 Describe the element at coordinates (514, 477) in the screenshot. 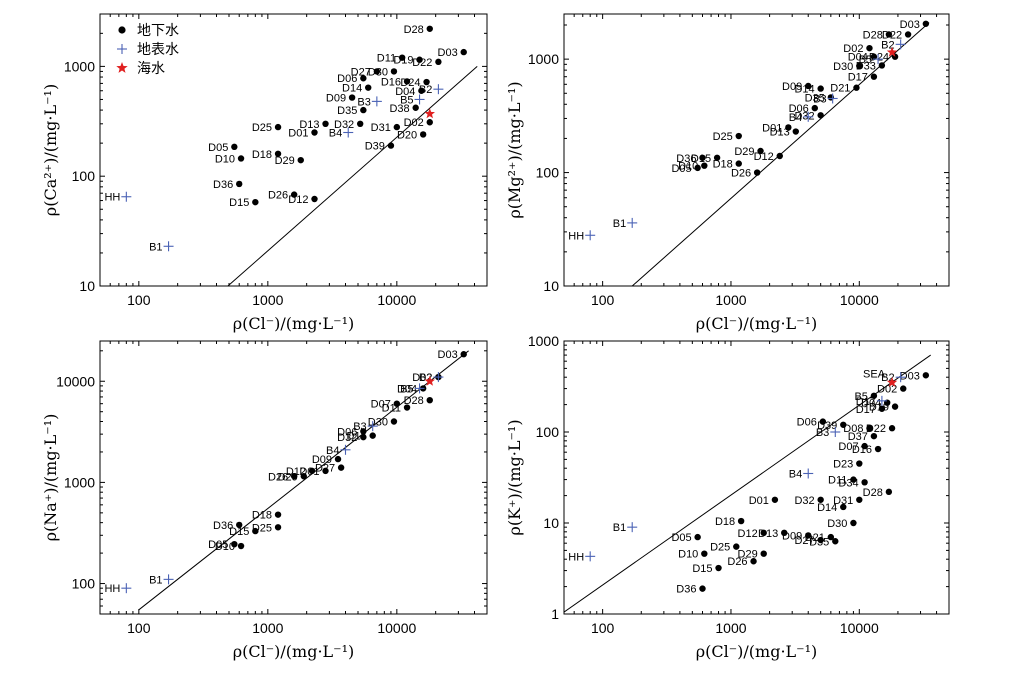

I see `y-axis-title: ρ(K⁺)/(mg·L⁻¹)` at that location.